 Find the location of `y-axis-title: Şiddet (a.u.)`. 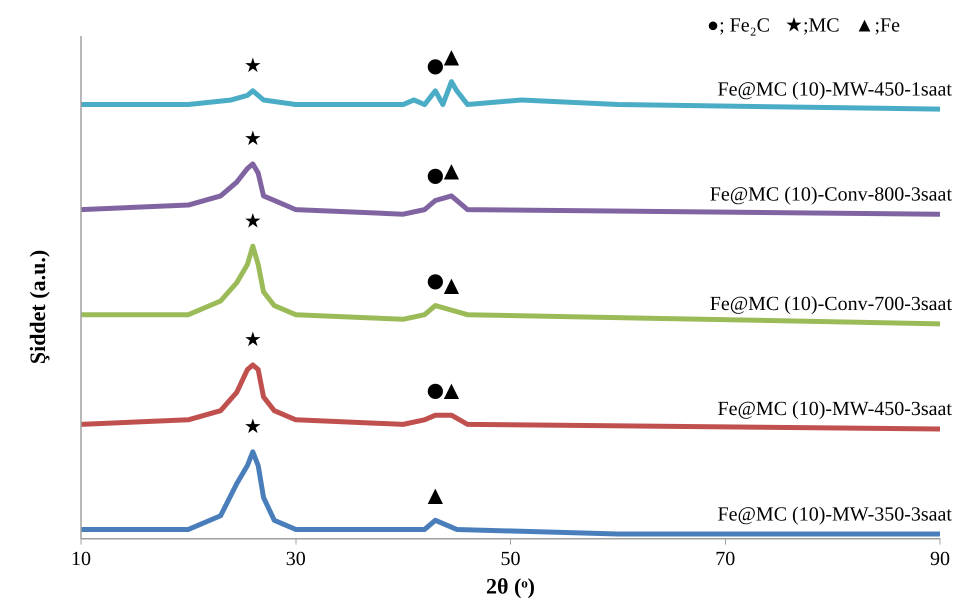

y-axis-title: Şiddet (a.u.) is located at coordinates (38, 306).